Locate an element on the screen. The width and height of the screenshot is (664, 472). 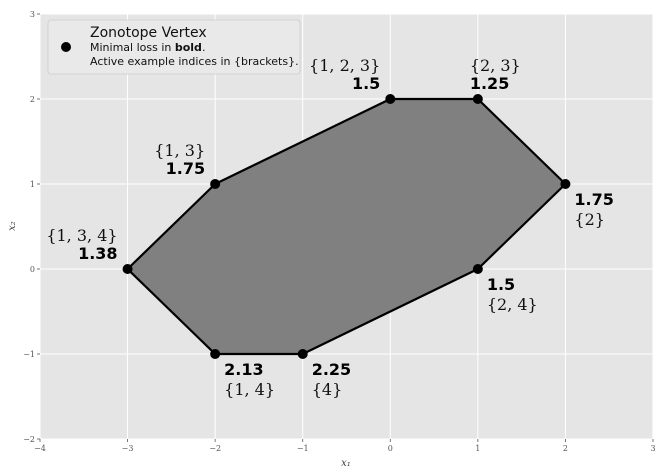
vertex-loss-label: 1.38 is located at coordinates (97, 253).